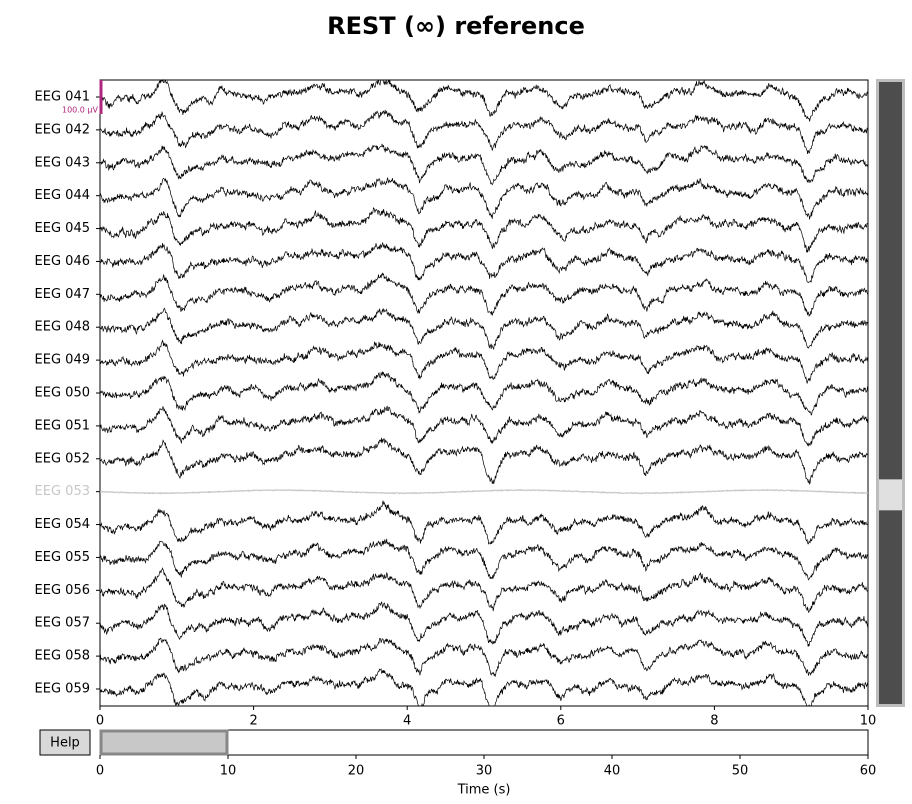 The width and height of the screenshot is (912, 804). What do you see at coordinates (228, 771) in the screenshot?
I see `overview-tick-label: 10` at bounding box center [228, 771].